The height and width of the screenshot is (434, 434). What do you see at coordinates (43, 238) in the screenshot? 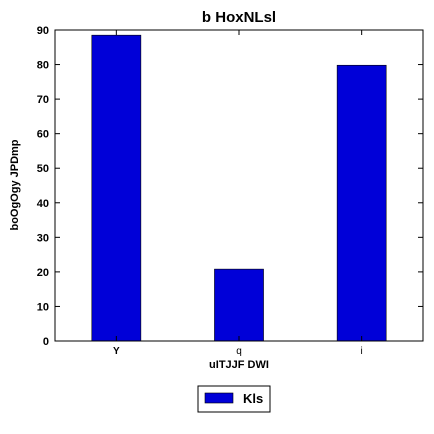
I see `y-tick-label-30: 30` at bounding box center [43, 238].